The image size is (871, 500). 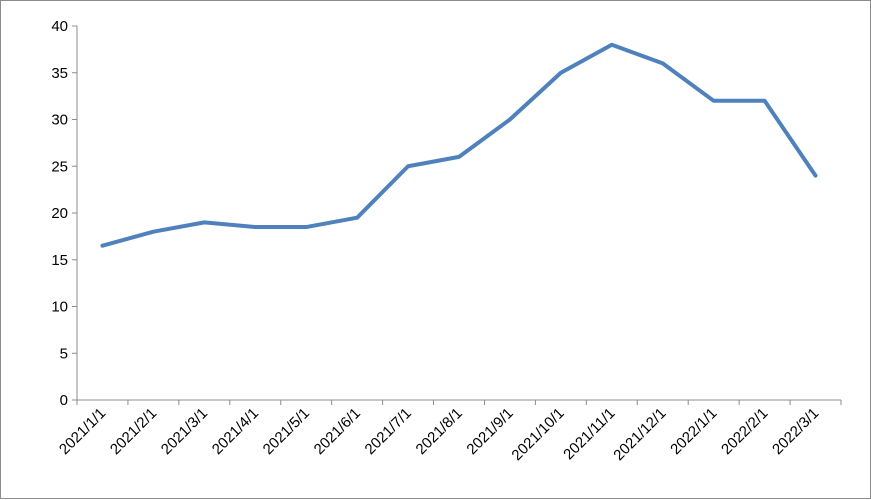 What do you see at coordinates (59, 26) in the screenshot?
I see `y-tick-label: 40` at bounding box center [59, 26].